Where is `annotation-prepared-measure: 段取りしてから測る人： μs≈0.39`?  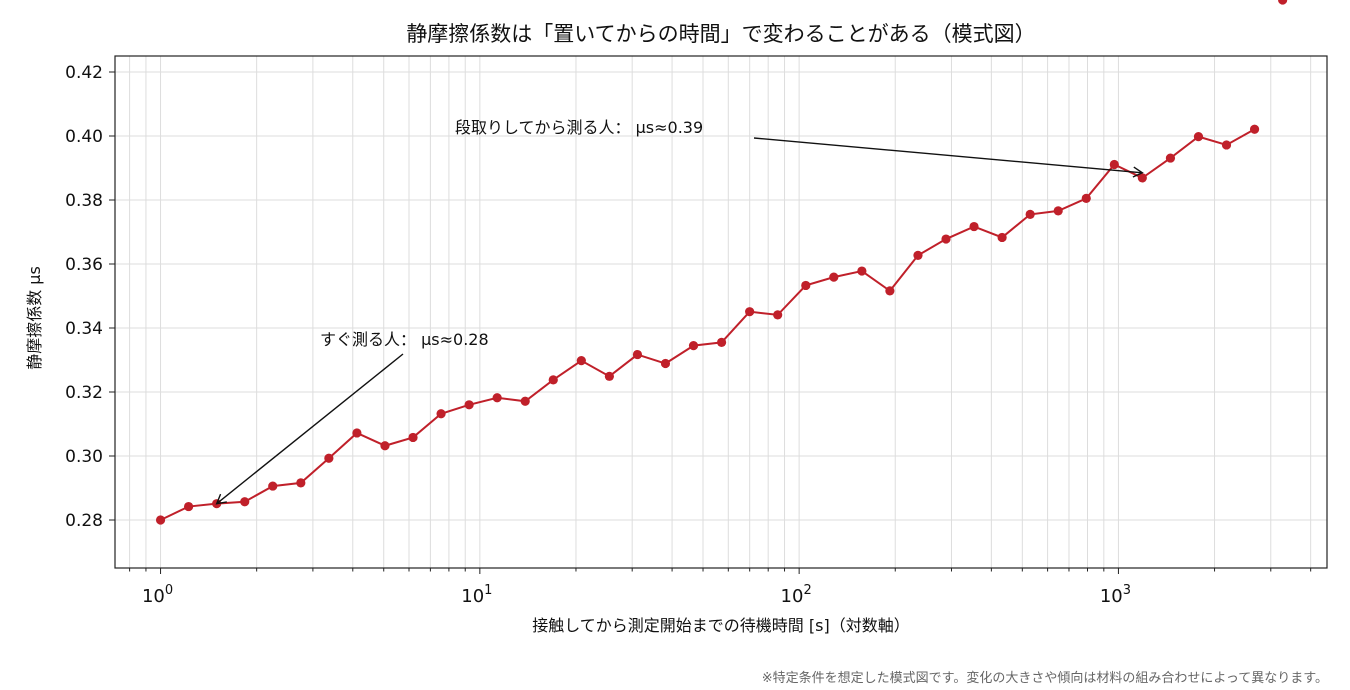
annotation-prepared-measure: 段取りしてから測る人： μs≈0.39 is located at coordinates (579, 127).